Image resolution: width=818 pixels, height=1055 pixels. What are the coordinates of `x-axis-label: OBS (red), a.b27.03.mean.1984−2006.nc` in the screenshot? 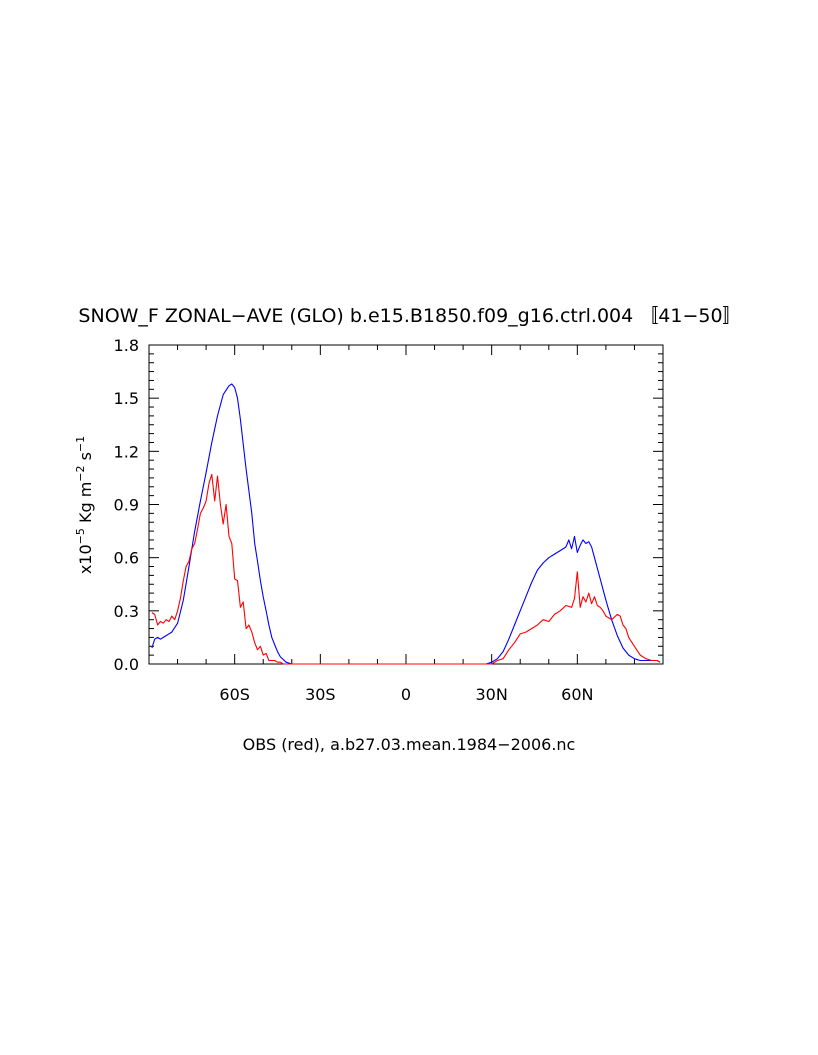 It's located at (409, 744).